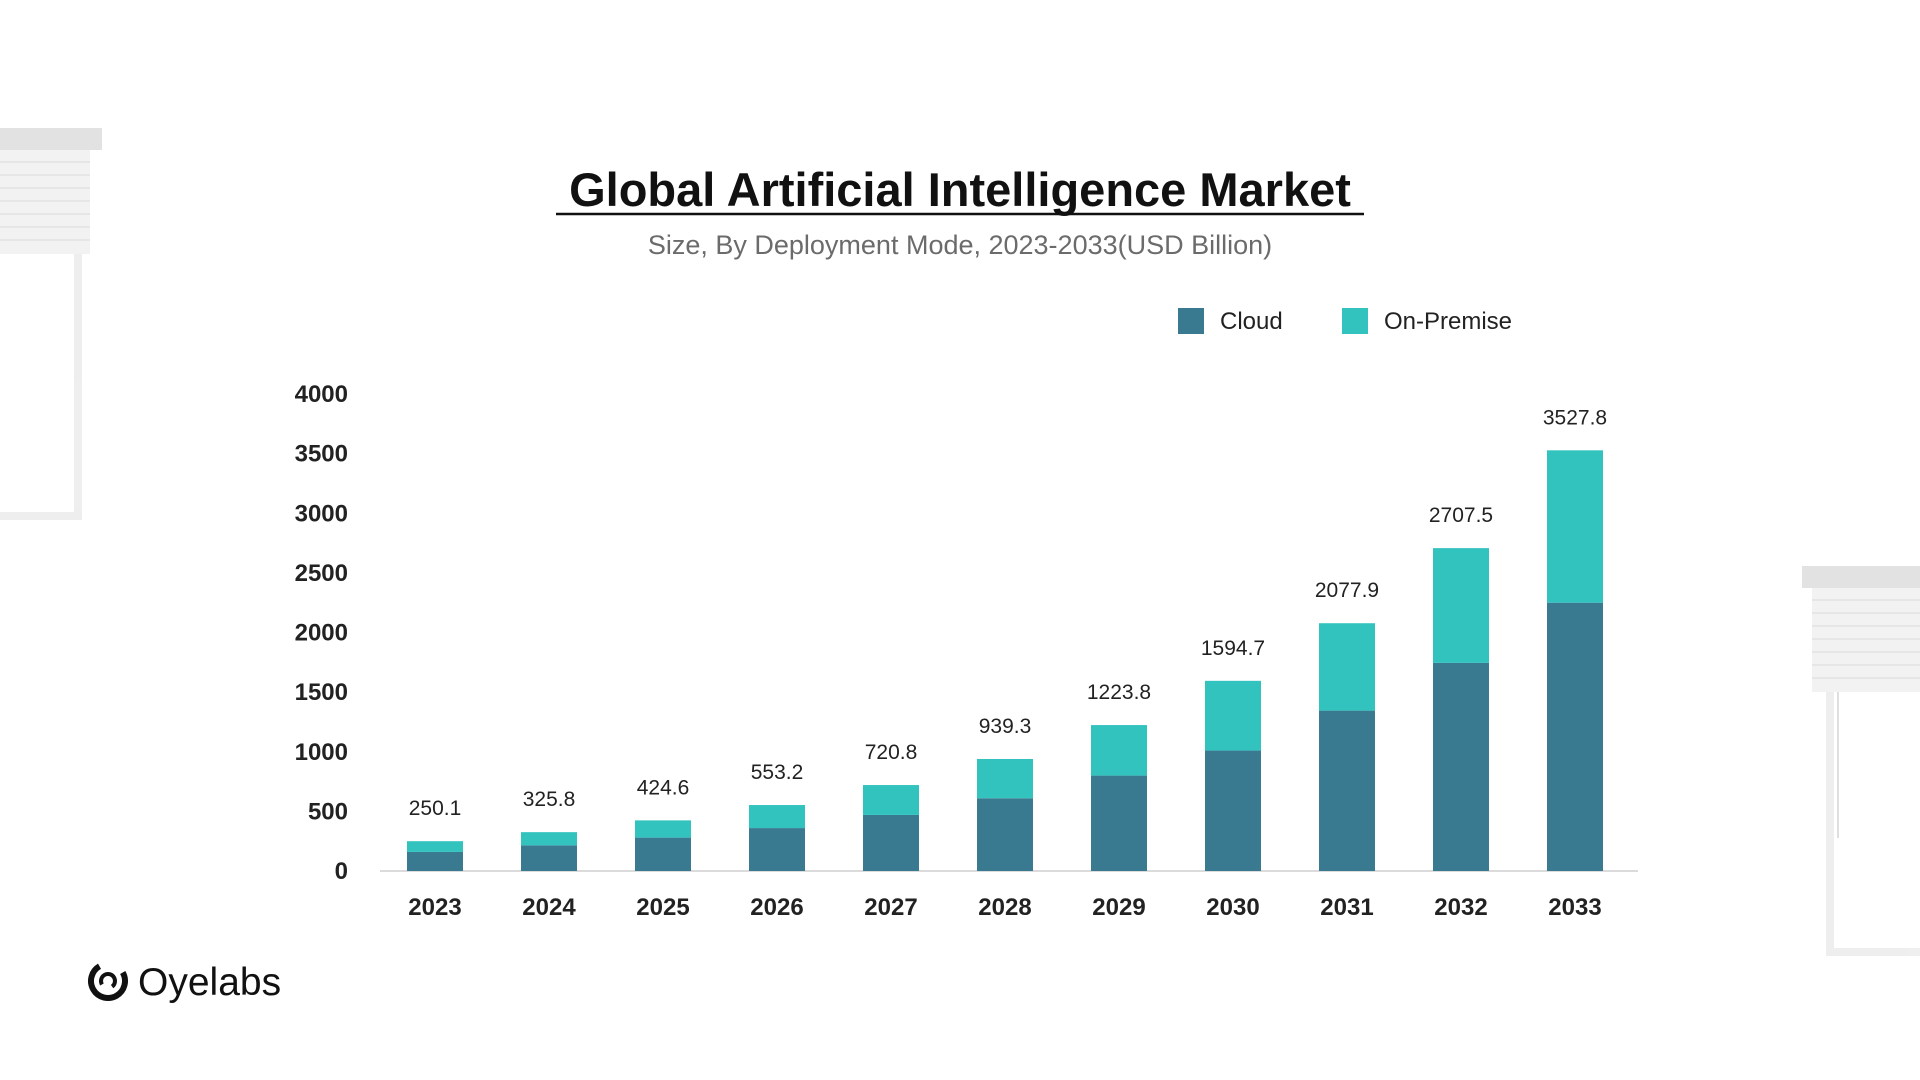  Describe the element at coordinates (321, 573) in the screenshot. I see `y-tick-label: 2500` at that location.